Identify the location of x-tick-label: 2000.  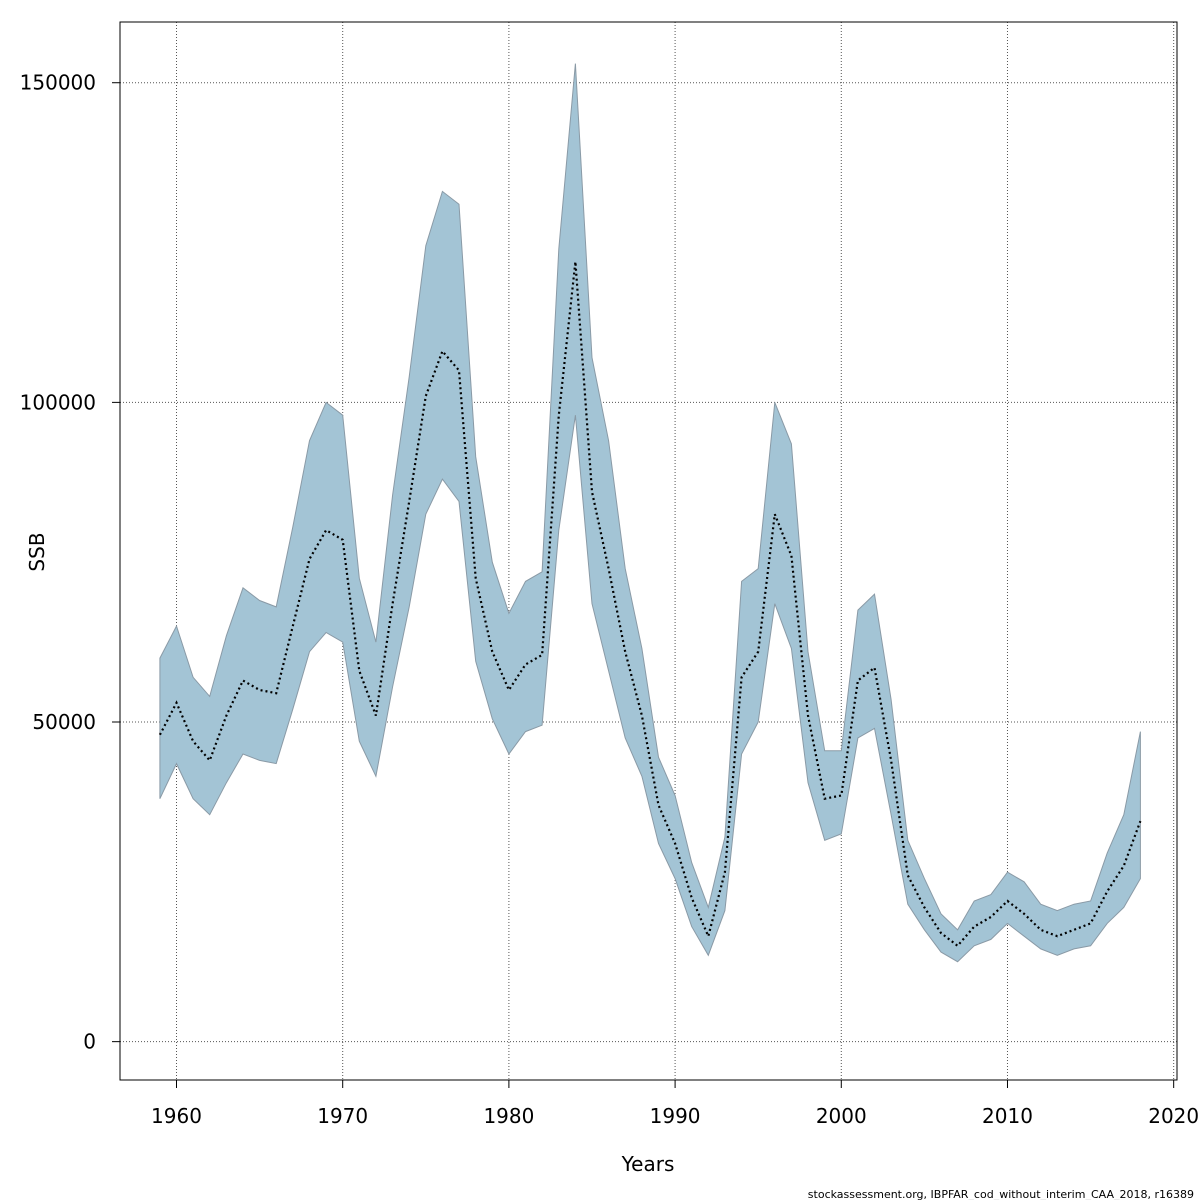
(841, 1116).